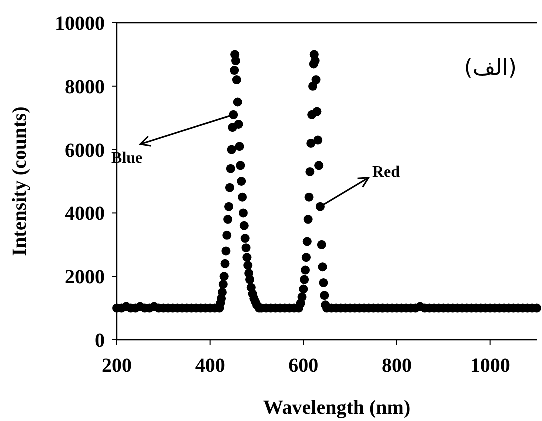  What do you see at coordinates (100, 341) in the screenshot?
I see `y-tick-label: 0` at bounding box center [100, 341].